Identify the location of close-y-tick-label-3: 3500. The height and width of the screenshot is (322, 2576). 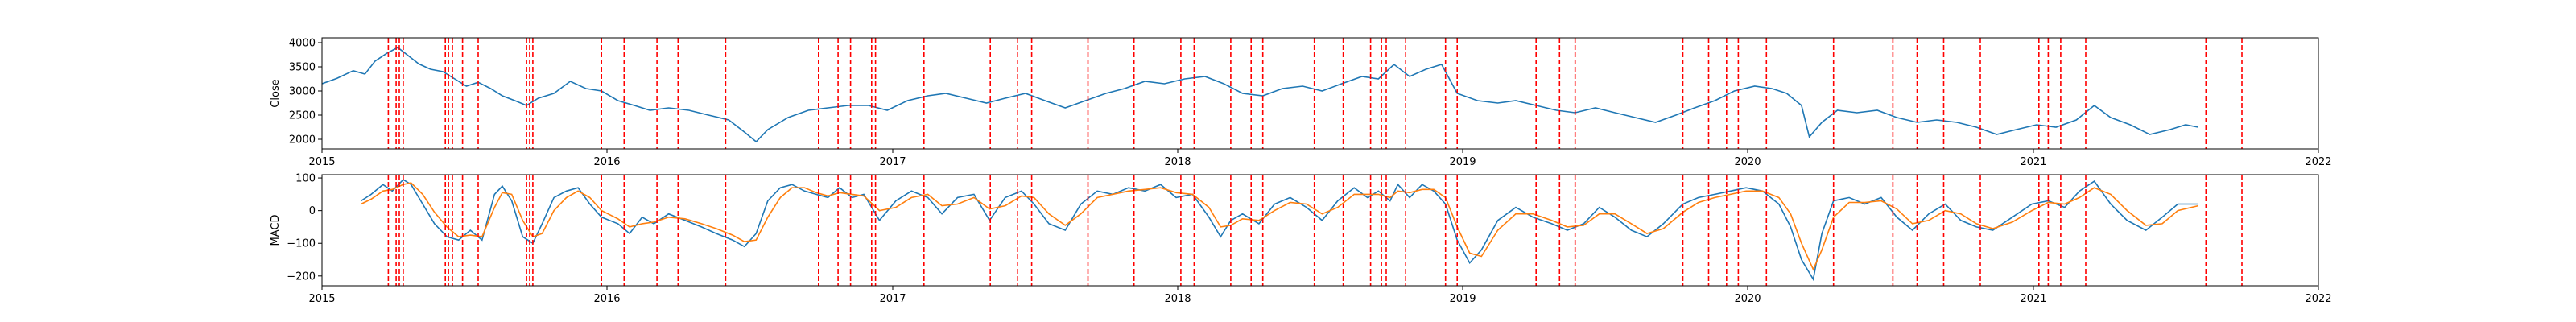
(302, 68).